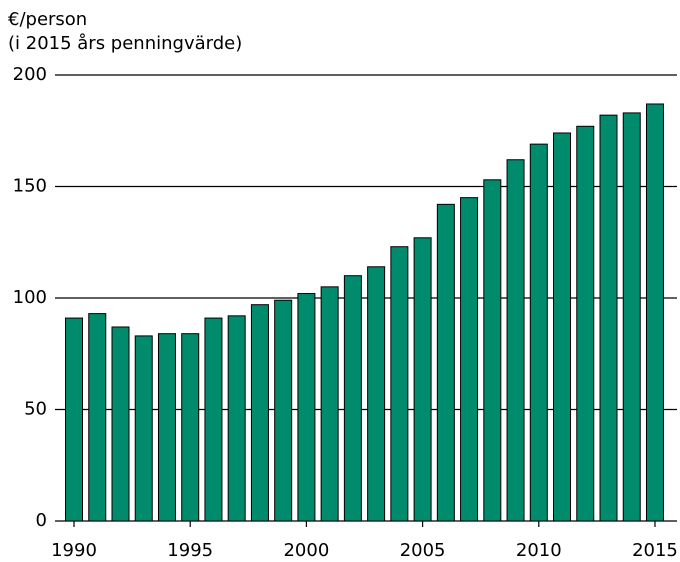  What do you see at coordinates (539, 550) in the screenshot?
I see `x-tick-label: 2010` at bounding box center [539, 550].